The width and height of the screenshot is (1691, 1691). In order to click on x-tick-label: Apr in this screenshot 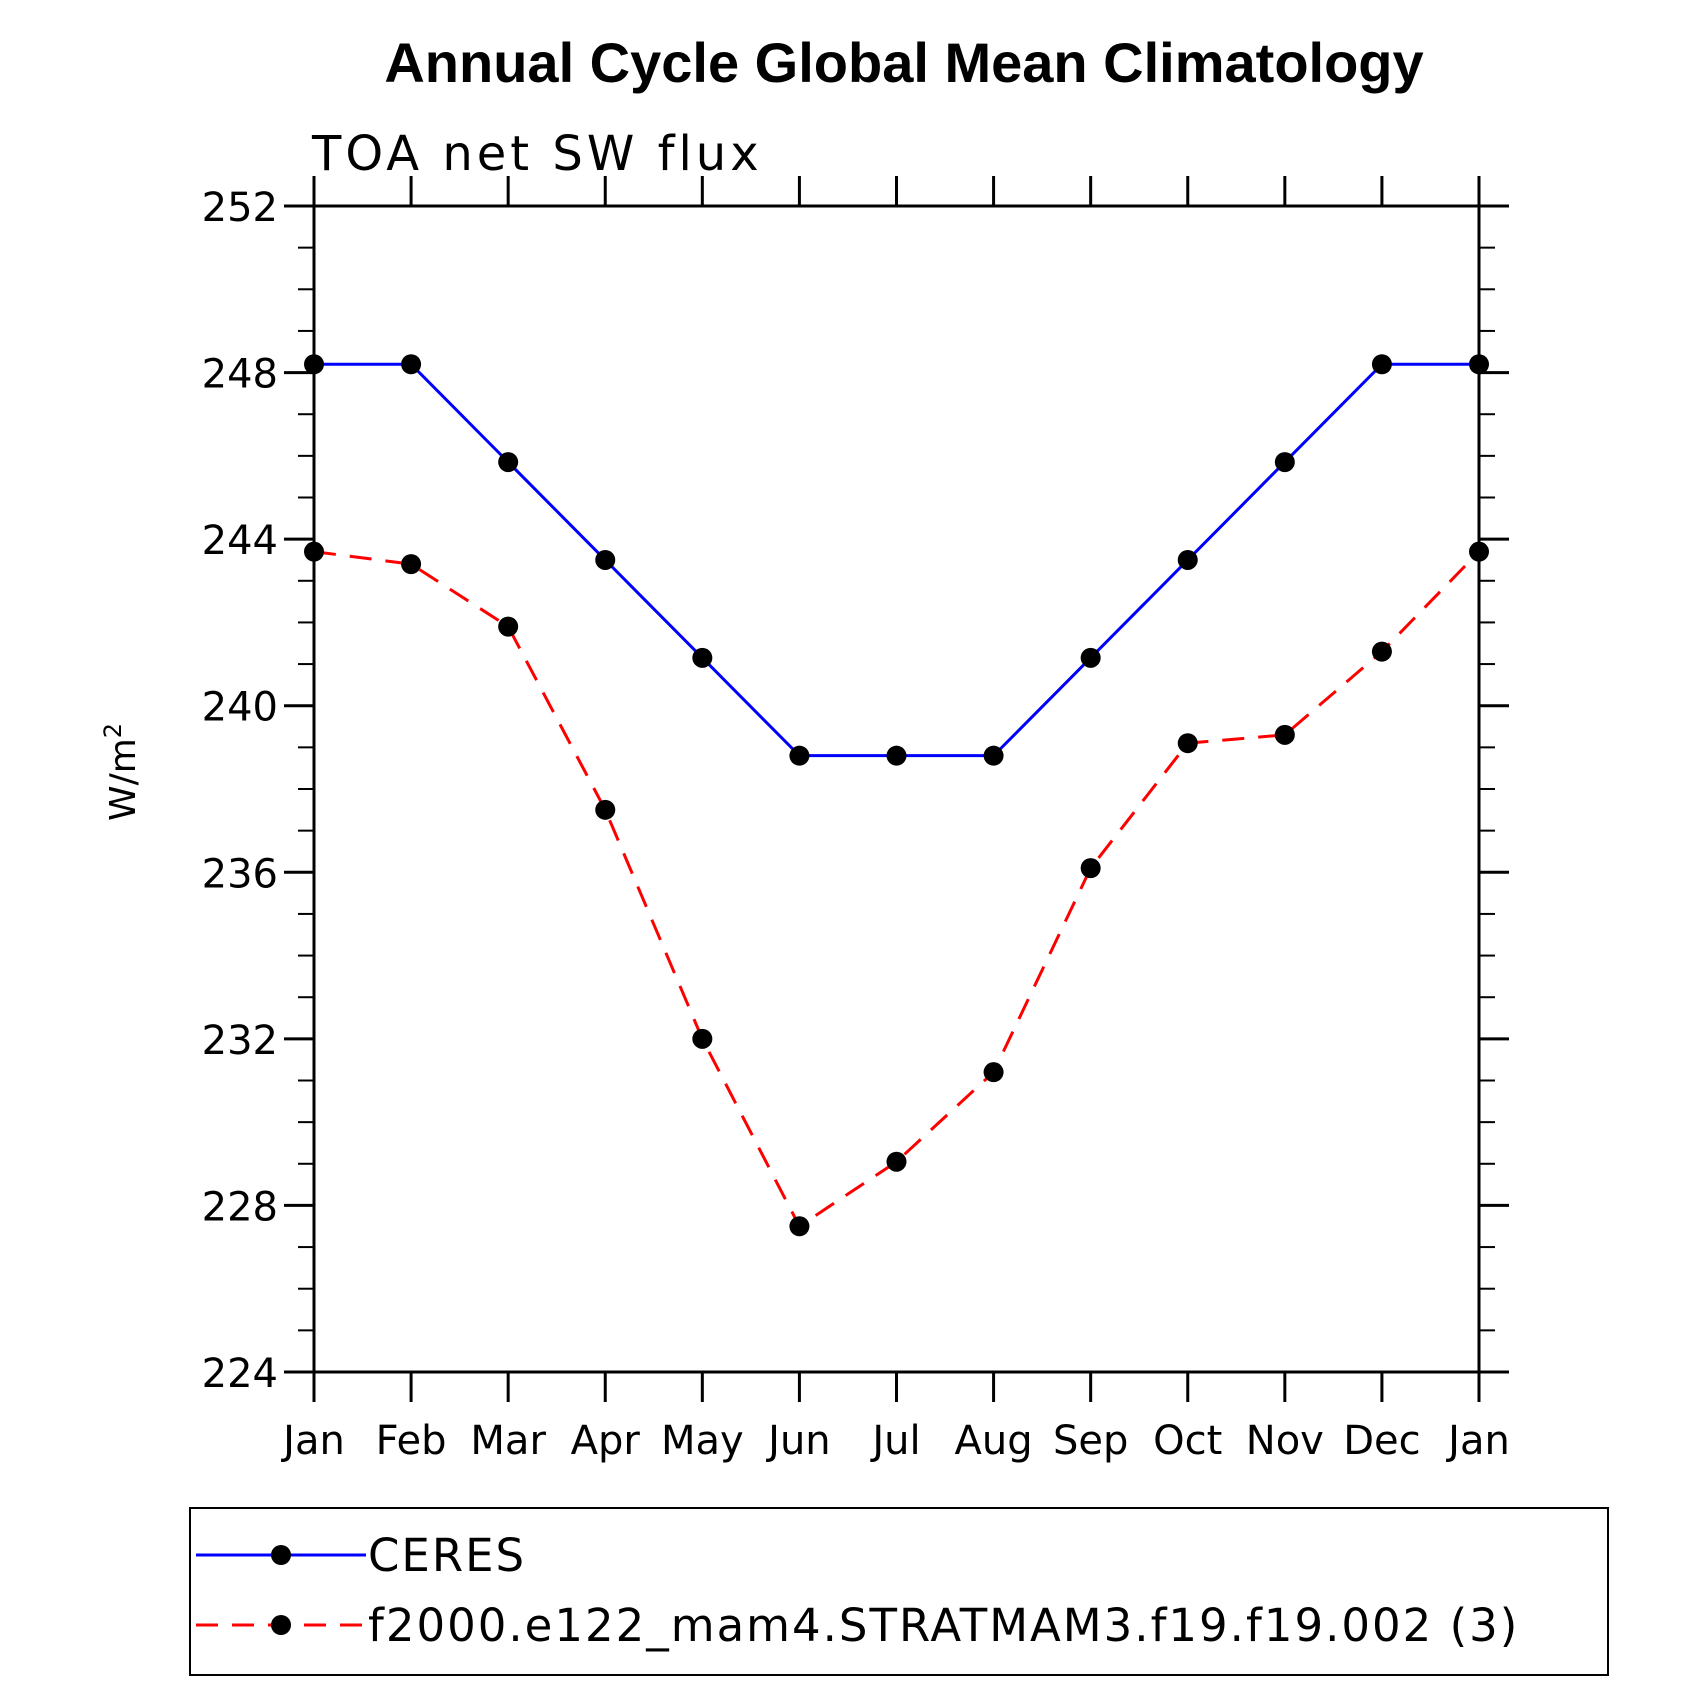, I will do `click(606, 1441)`.